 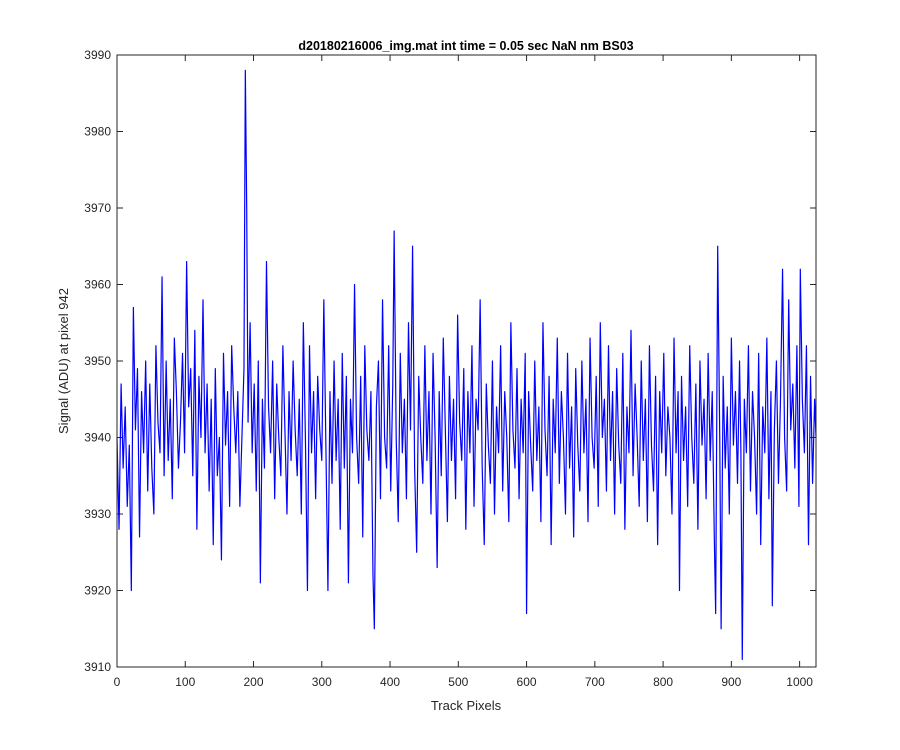 I want to click on x-tick-label: 400, so click(x=390, y=682).